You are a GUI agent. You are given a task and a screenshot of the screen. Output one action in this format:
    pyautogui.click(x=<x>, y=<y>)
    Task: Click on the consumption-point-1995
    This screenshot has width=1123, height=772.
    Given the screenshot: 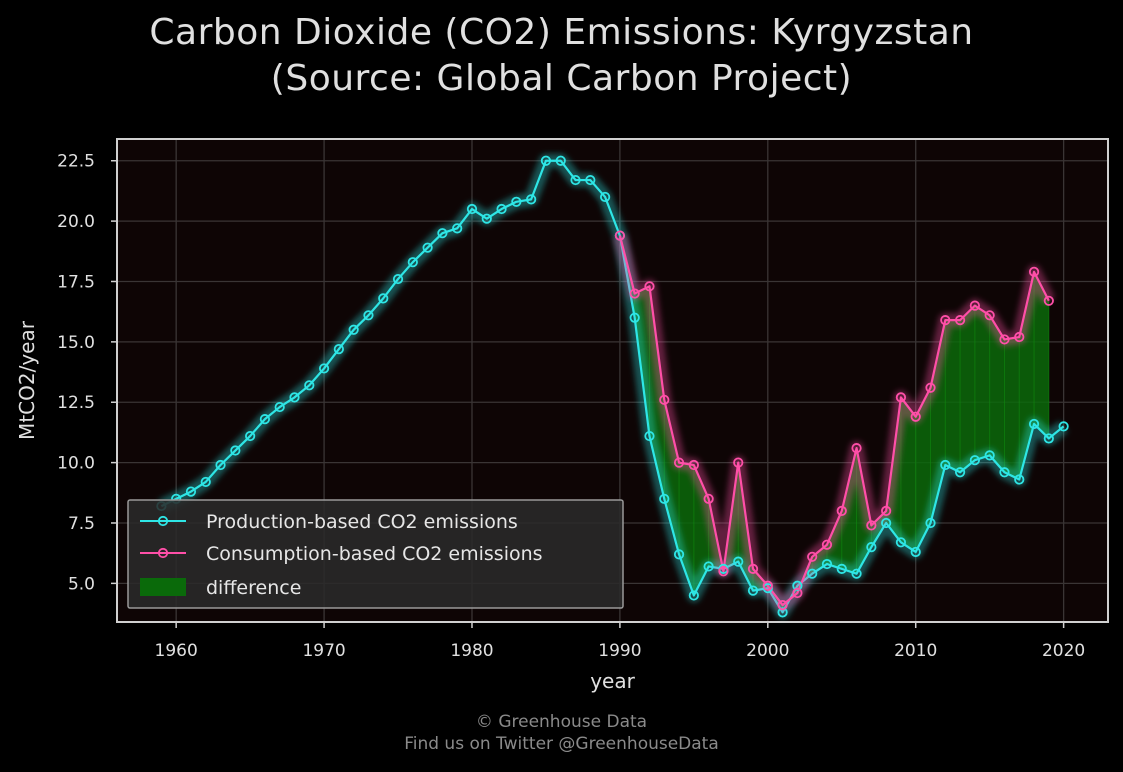 What is the action you would take?
    pyautogui.click(x=693, y=465)
    